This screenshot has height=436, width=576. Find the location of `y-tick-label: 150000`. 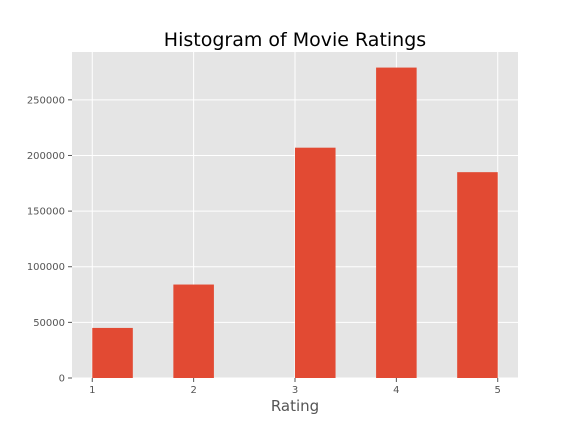

y-tick-label: 150000 is located at coordinates (46, 212).